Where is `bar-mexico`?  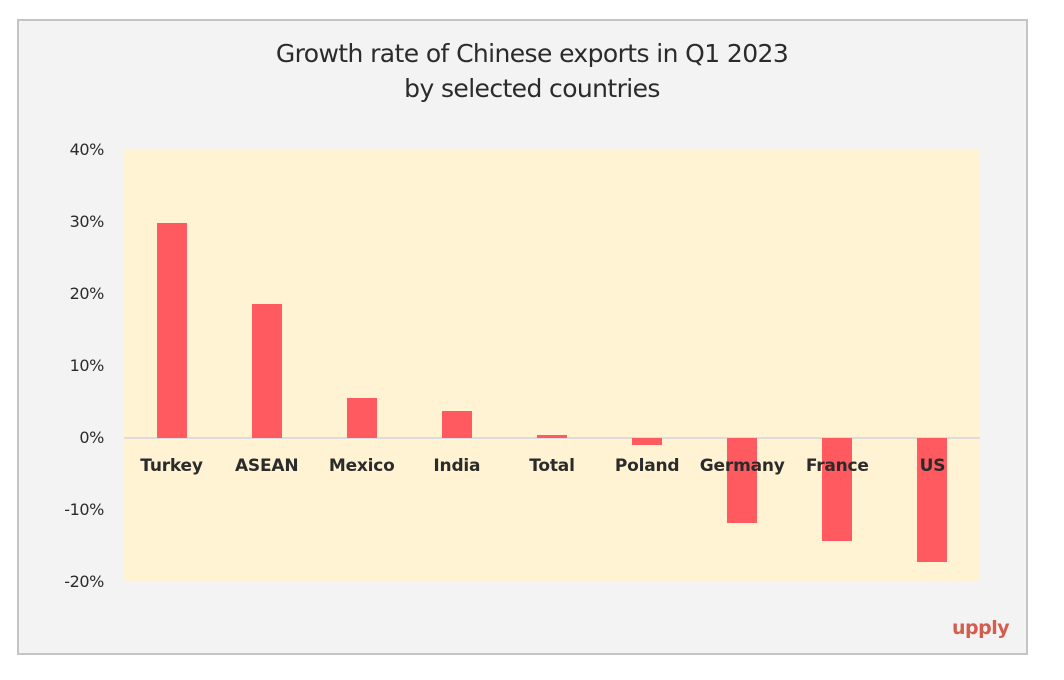 bar-mexico is located at coordinates (361, 418).